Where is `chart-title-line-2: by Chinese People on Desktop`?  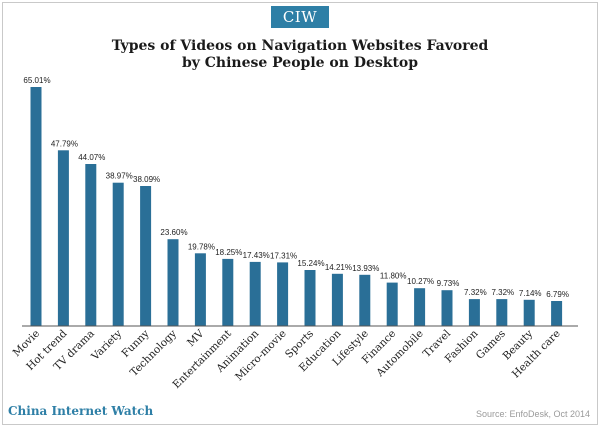 chart-title-line-2: by Chinese People on Desktop is located at coordinates (300, 63).